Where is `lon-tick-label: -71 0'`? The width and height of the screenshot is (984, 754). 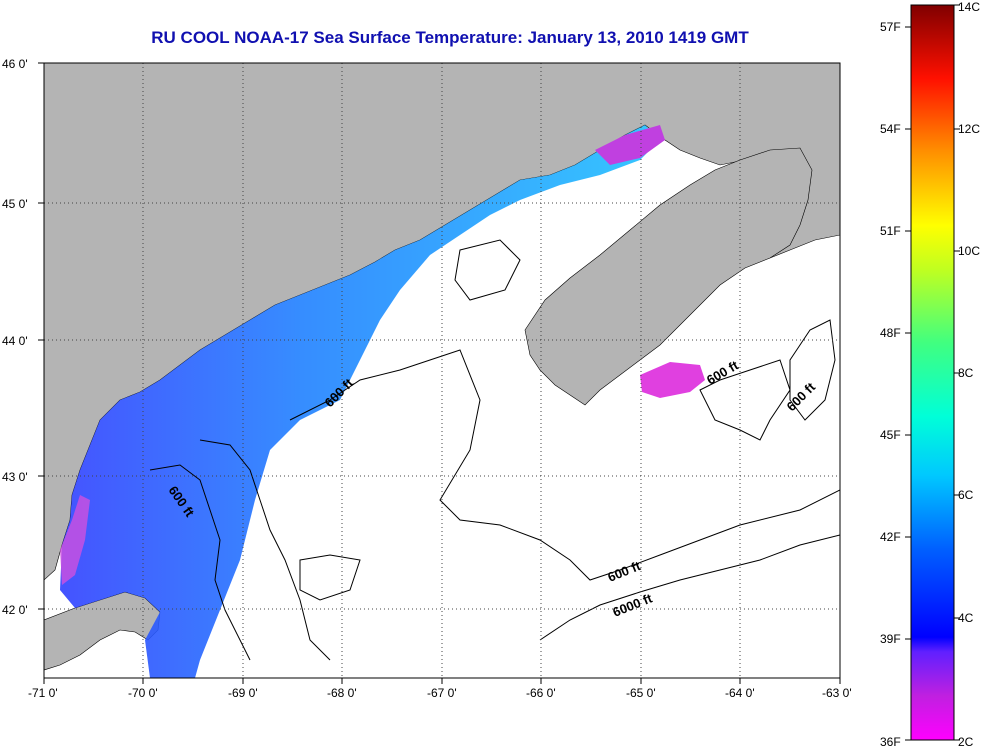 lon-tick-label: -71 0' is located at coordinates (43, 693).